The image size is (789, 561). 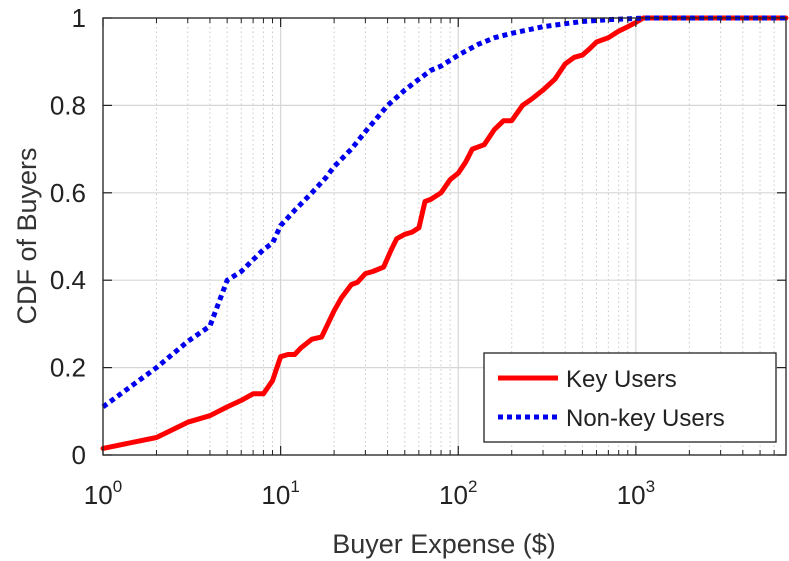 I want to click on x-axis-label: Buyer Expense ($), so click(x=444, y=544).